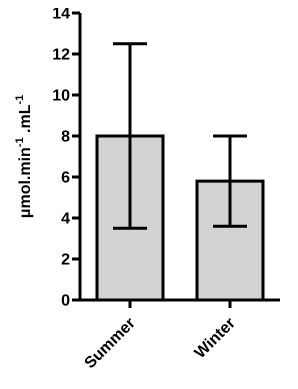  I want to click on y-tick-label: 0, so click(65, 301).